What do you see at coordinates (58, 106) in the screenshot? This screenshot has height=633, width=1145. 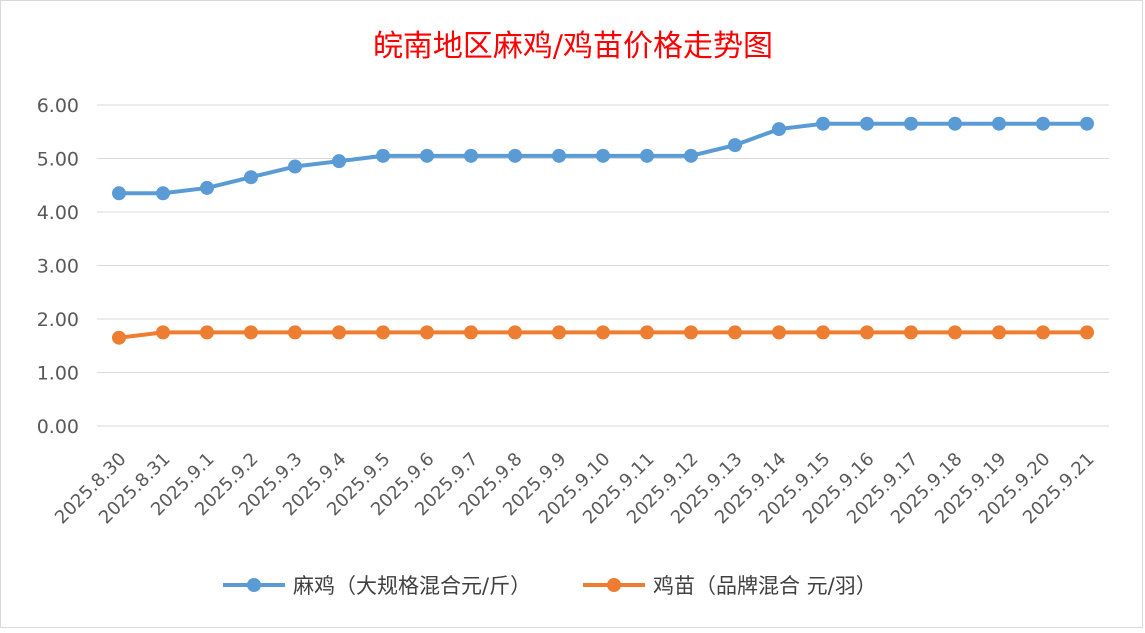 I see `y-tick-label: 6.00` at bounding box center [58, 106].